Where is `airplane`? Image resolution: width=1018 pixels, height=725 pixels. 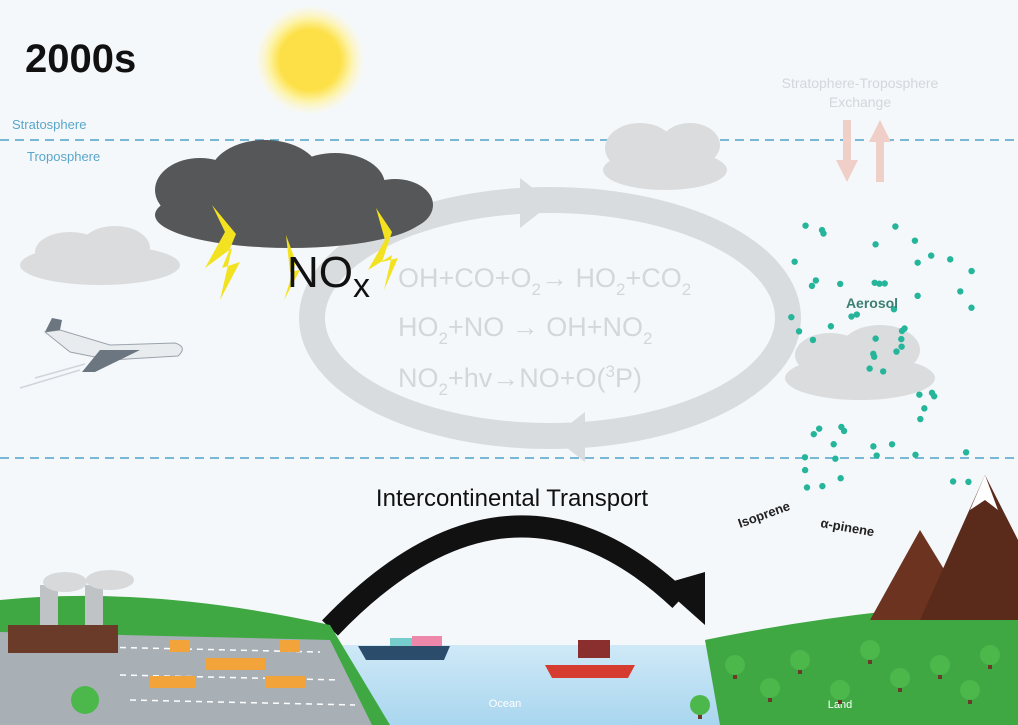 airplane is located at coordinates (101, 353).